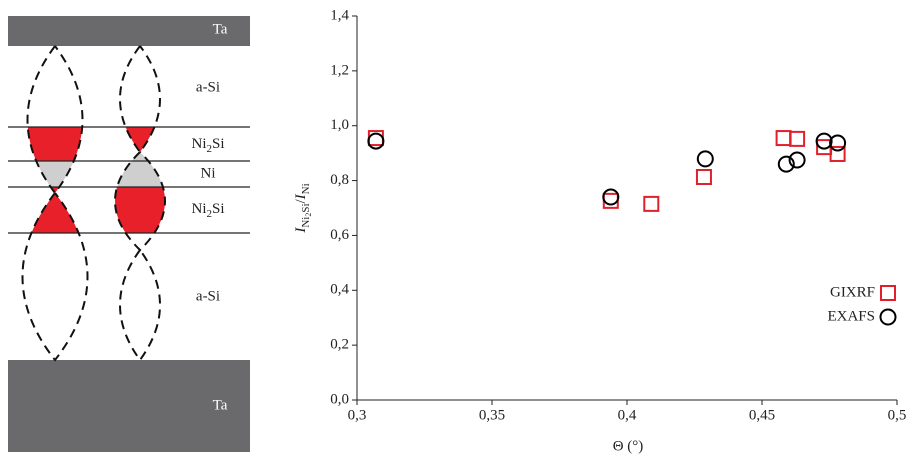 The image size is (912, 460). Describe the element at coordinates (339, 235) in the screenshot. I see `y-tick-label: 0,6` at that location.